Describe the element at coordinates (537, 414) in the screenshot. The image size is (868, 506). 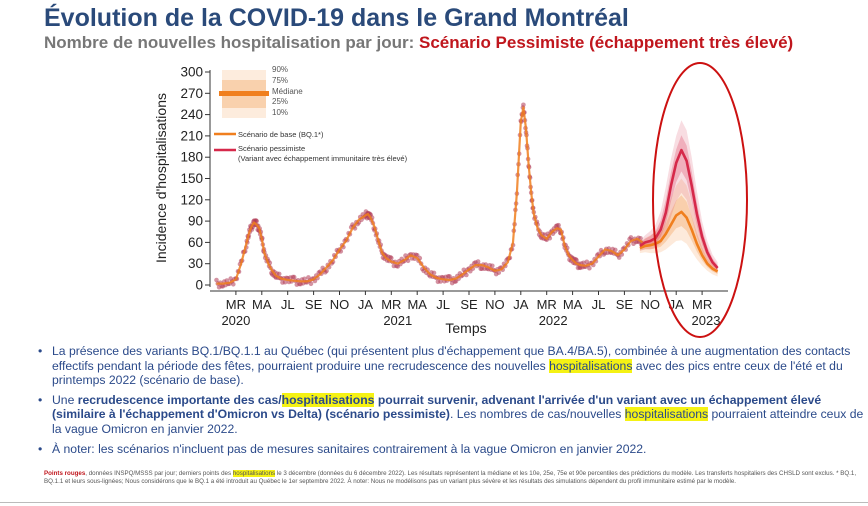
I see `note-text: . Les nombres de cas/nouvelles` at that location.